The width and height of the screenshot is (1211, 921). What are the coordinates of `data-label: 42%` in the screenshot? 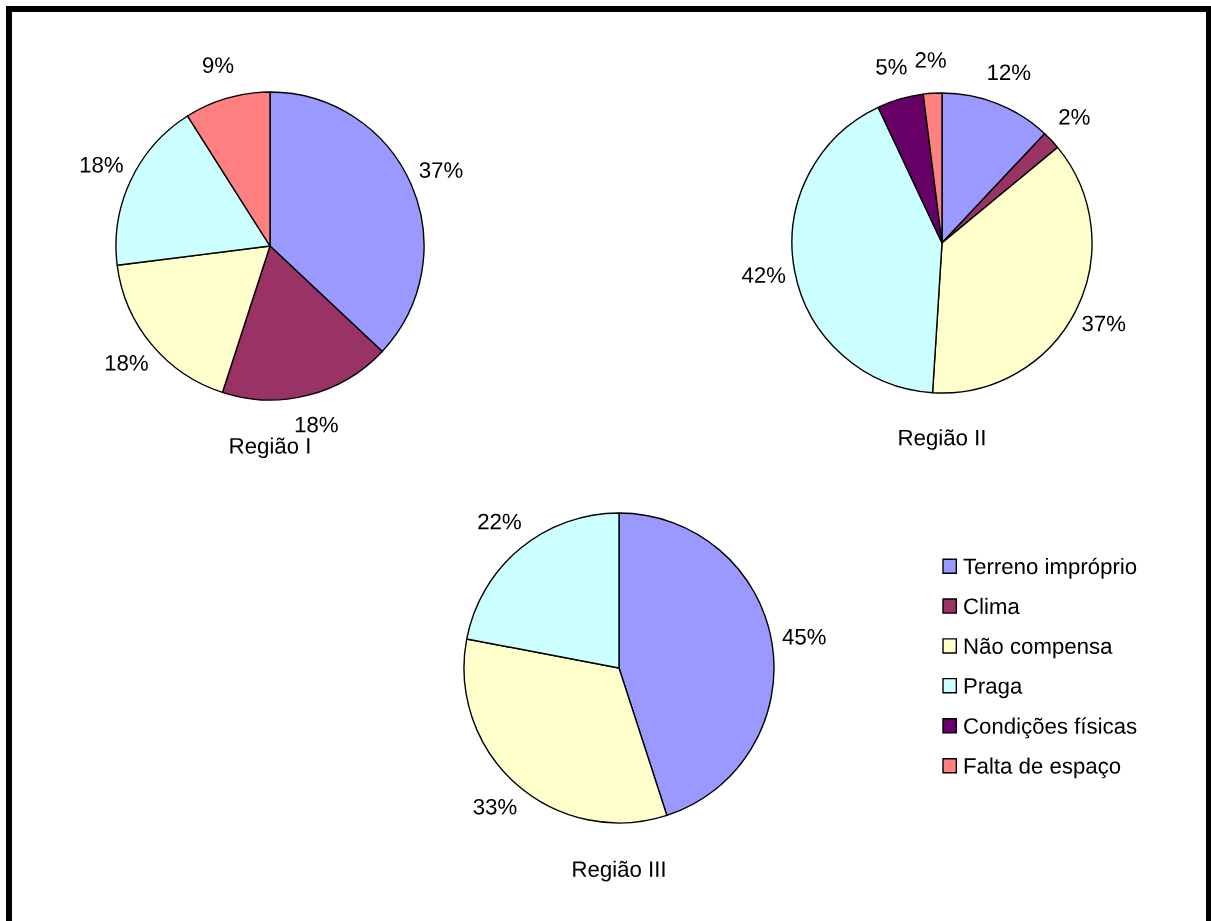 It's located at (763, 275).